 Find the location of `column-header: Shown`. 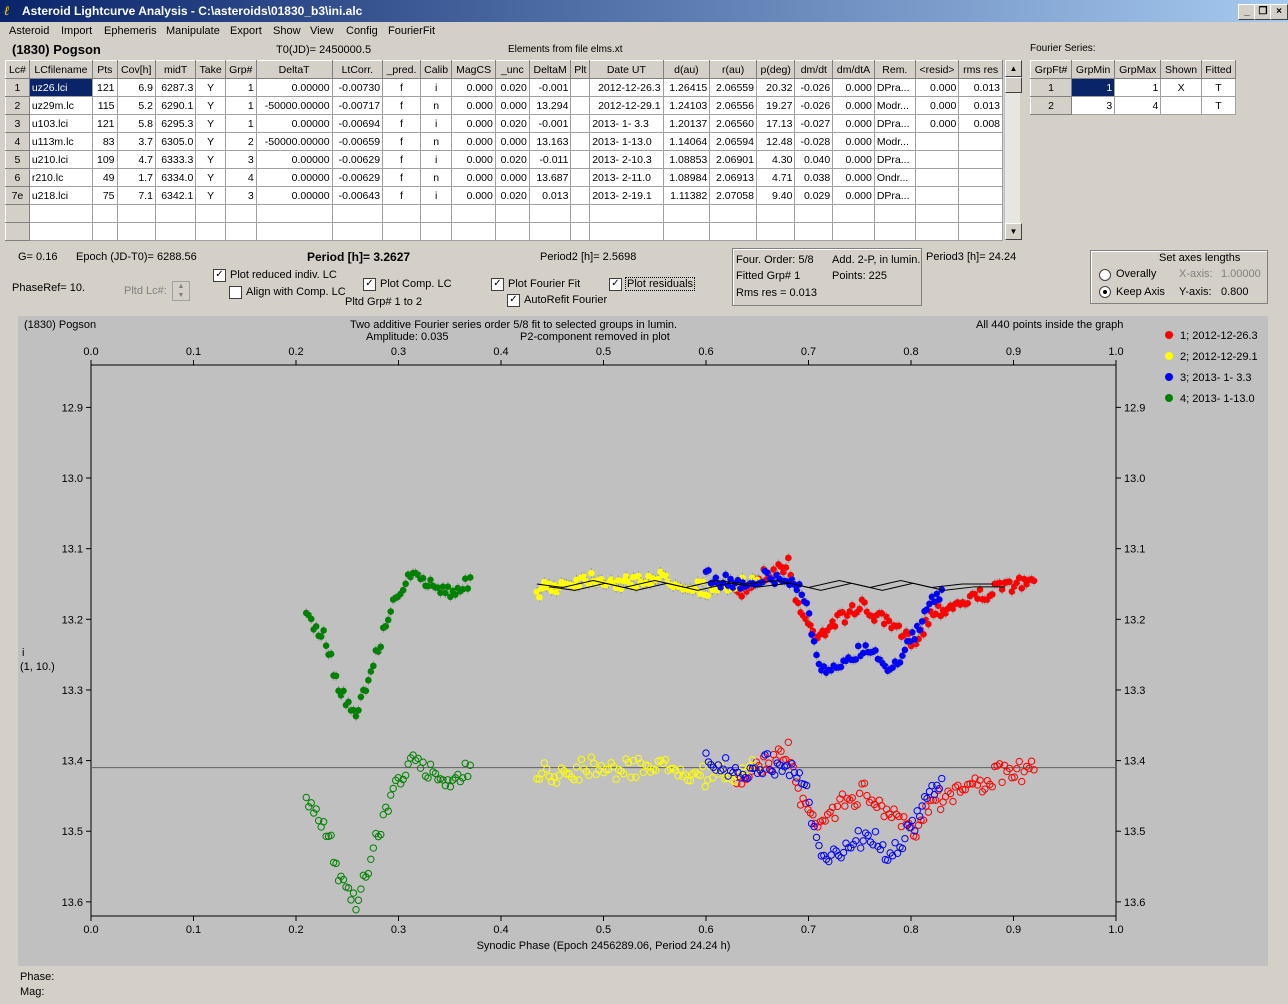

column-header: Shown is located at coordinates (1181, 69).